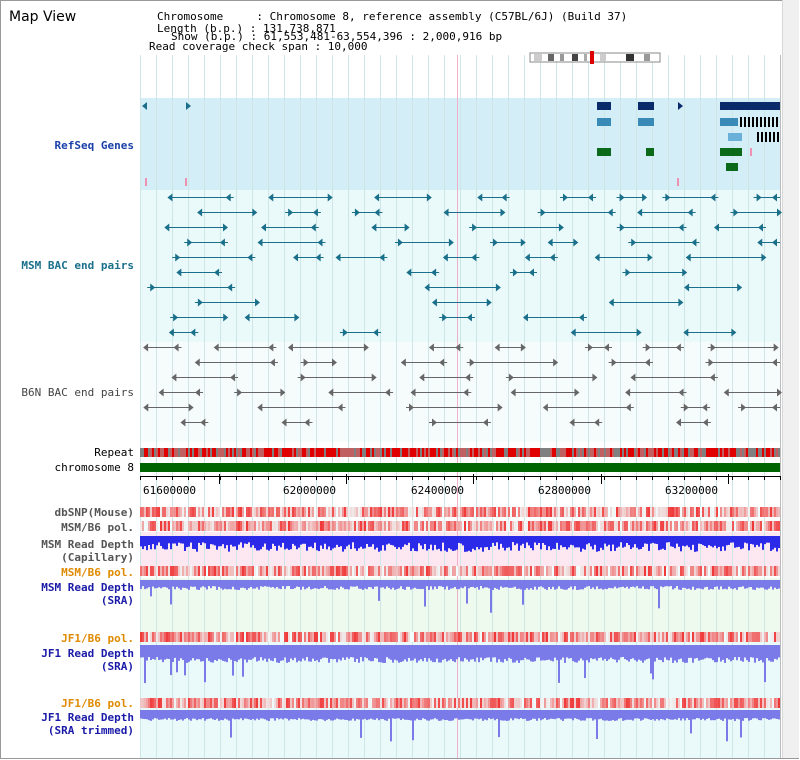 The image size is (800, 760). Describe the element at coordinates (686, 407) in the screenshot. I see `b6n-bac-pair-end` at that location.